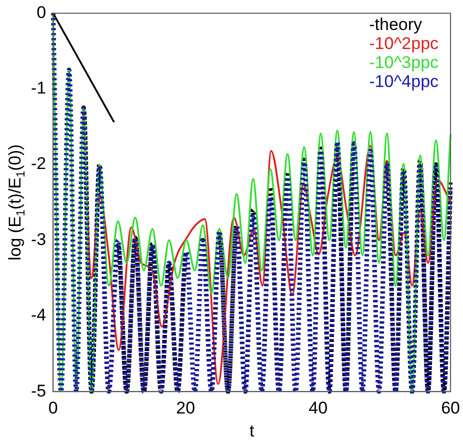  What do you see at coordinates (318, 408) in the screenshot?
I see `x-tick-label: 40` at bounding box center [318, 408].